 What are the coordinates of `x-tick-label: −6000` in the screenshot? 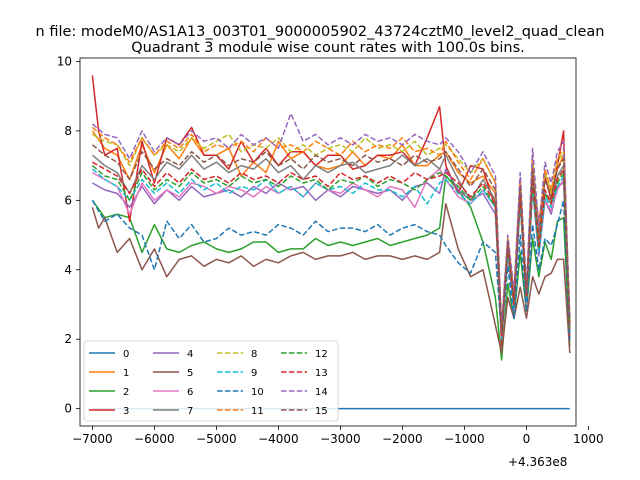 It's located at (154, 439).